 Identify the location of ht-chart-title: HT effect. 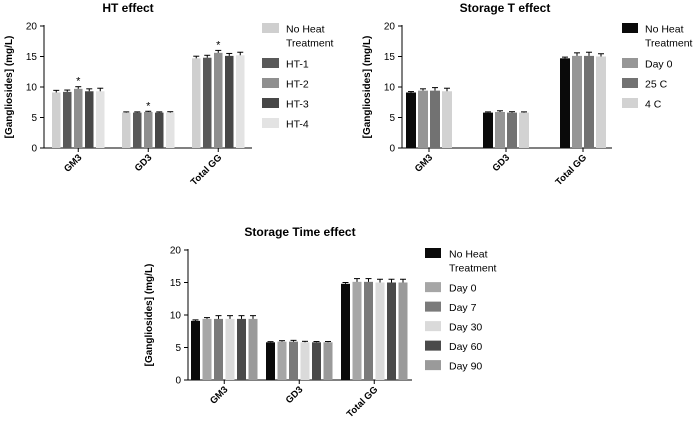
(127, 8).